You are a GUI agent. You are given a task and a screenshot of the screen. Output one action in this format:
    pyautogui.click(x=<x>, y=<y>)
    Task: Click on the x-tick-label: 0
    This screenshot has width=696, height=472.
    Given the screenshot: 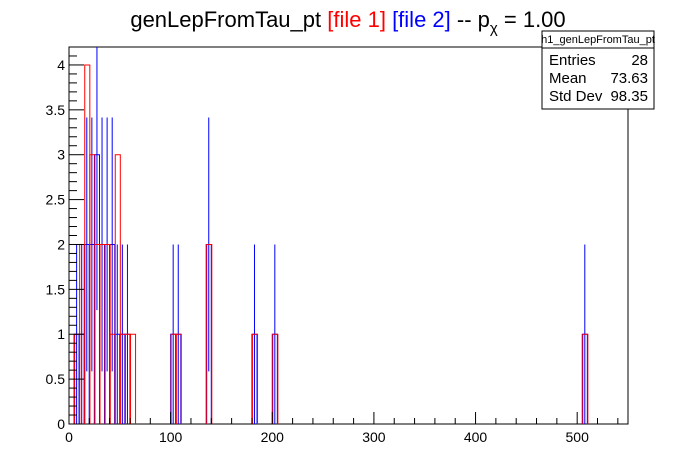 What is the action you would take?
    pyautogui.click(x=69, y=437)
    